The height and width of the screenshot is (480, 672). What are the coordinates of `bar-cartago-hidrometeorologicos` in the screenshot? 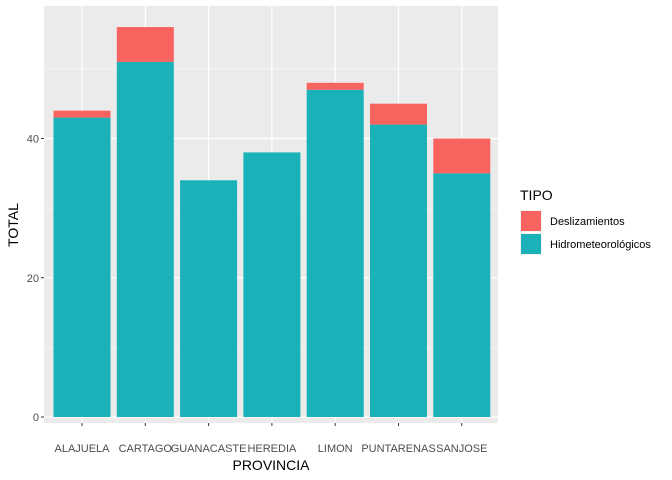 It's located at (145, 239).